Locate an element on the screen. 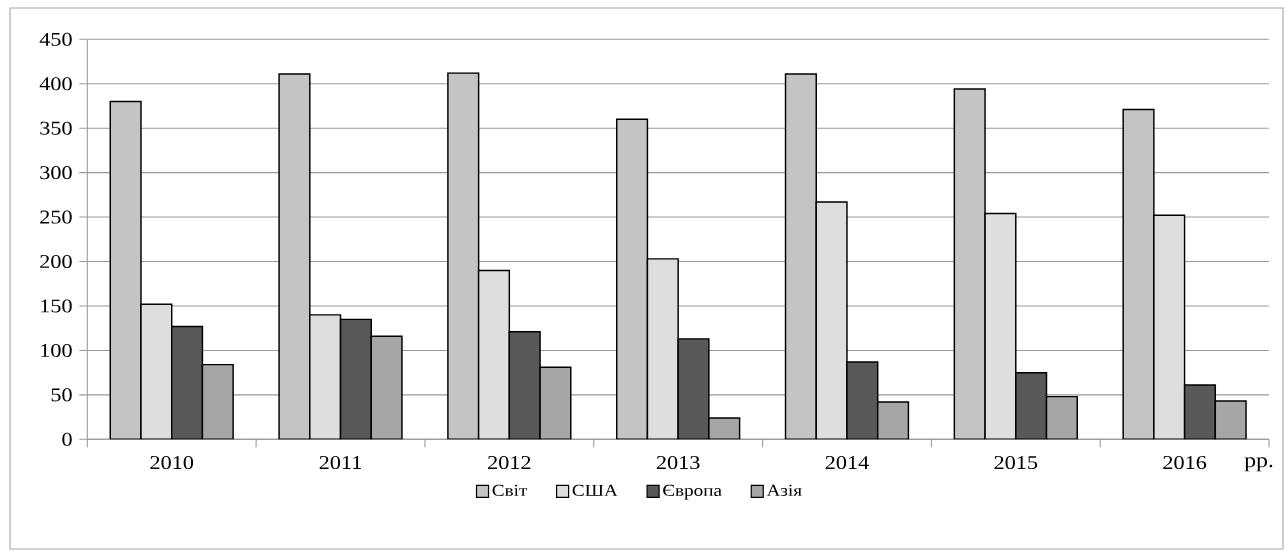  y-tick-label: 300 is located at coordinates (56, 173).